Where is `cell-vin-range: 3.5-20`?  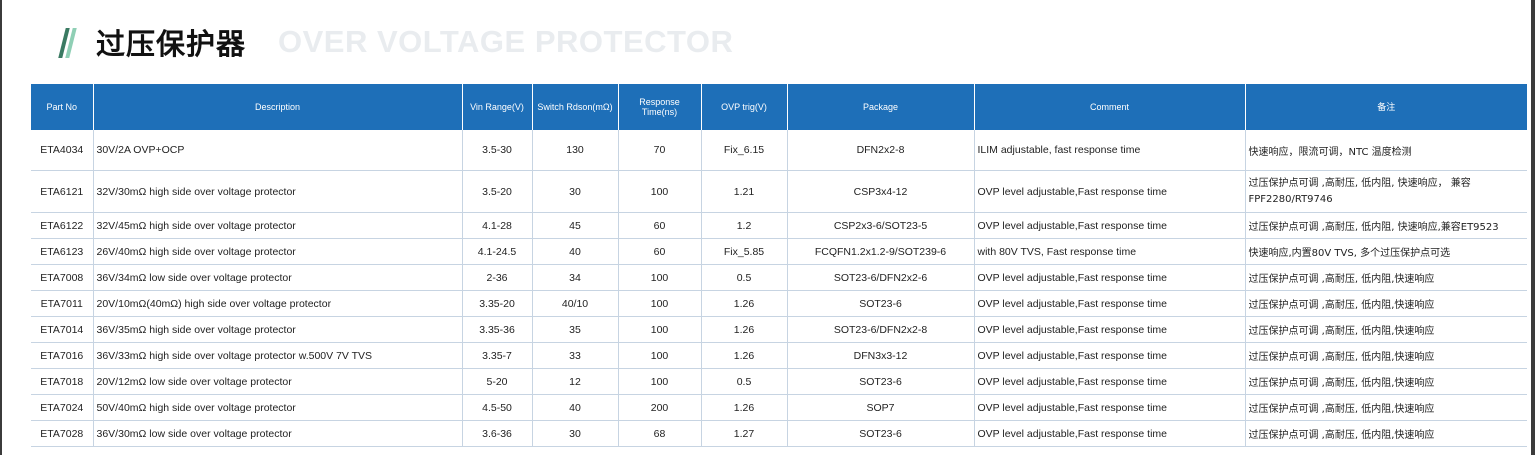 cell-vin-range: 3.5-20 is located at coordinates (497, 191).